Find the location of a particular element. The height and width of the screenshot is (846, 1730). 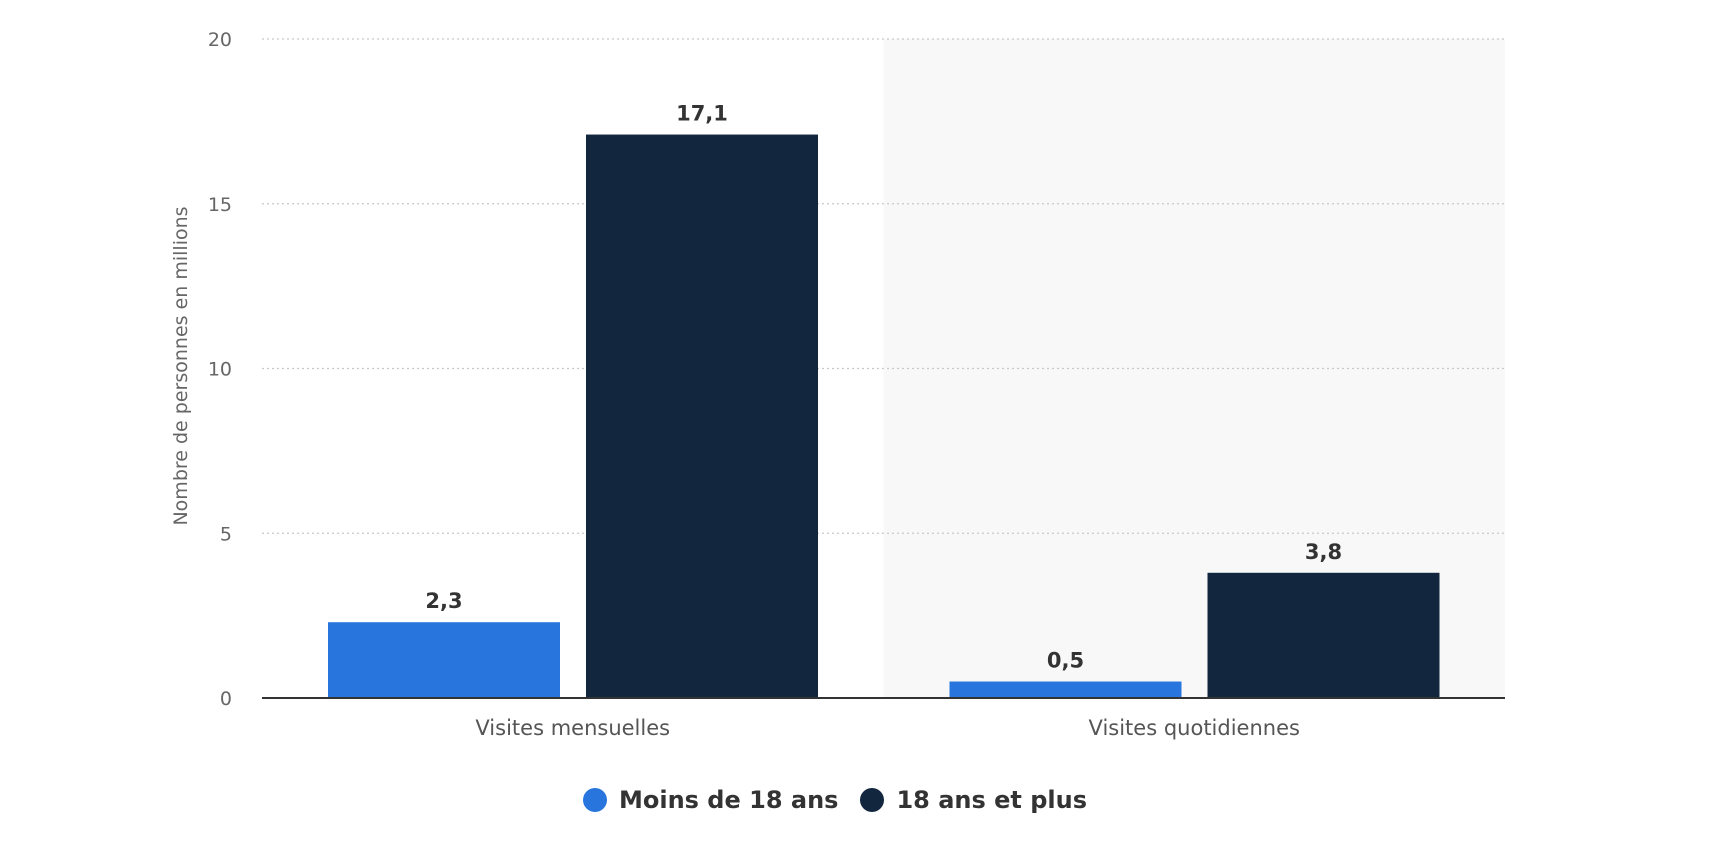

legend-item-18-ans-et-plus: 18 ans et plus is located at coordinates (973, 800).